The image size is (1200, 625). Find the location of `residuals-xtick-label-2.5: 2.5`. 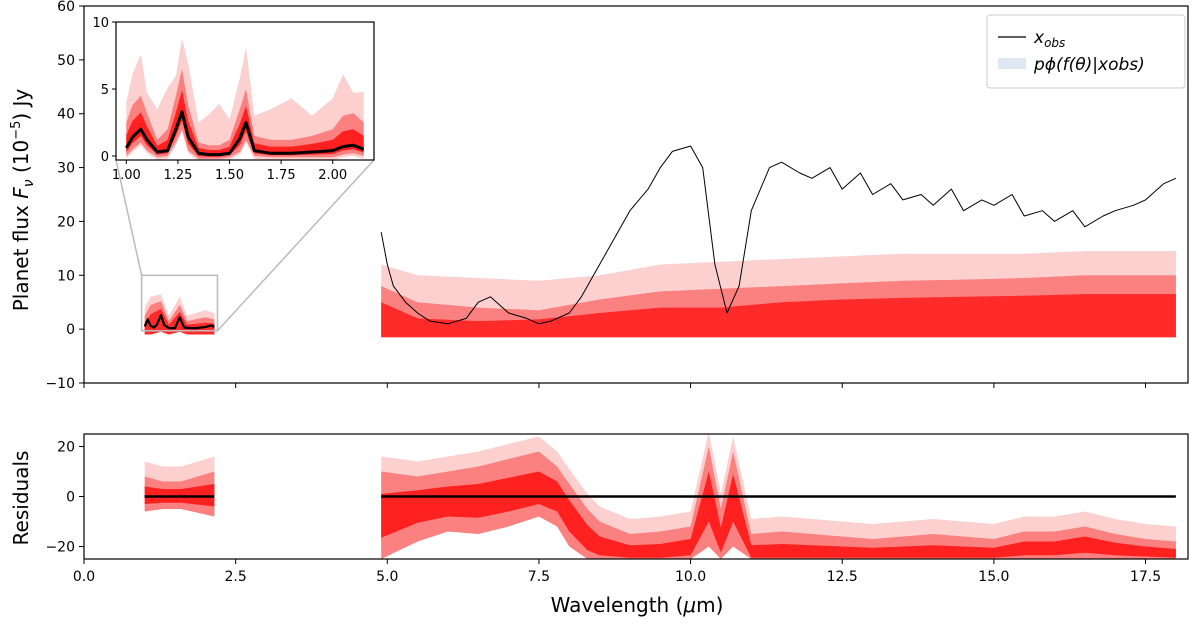

residuals-xtick-label-2.5: 2.5 is located at coordinates (236, 577).